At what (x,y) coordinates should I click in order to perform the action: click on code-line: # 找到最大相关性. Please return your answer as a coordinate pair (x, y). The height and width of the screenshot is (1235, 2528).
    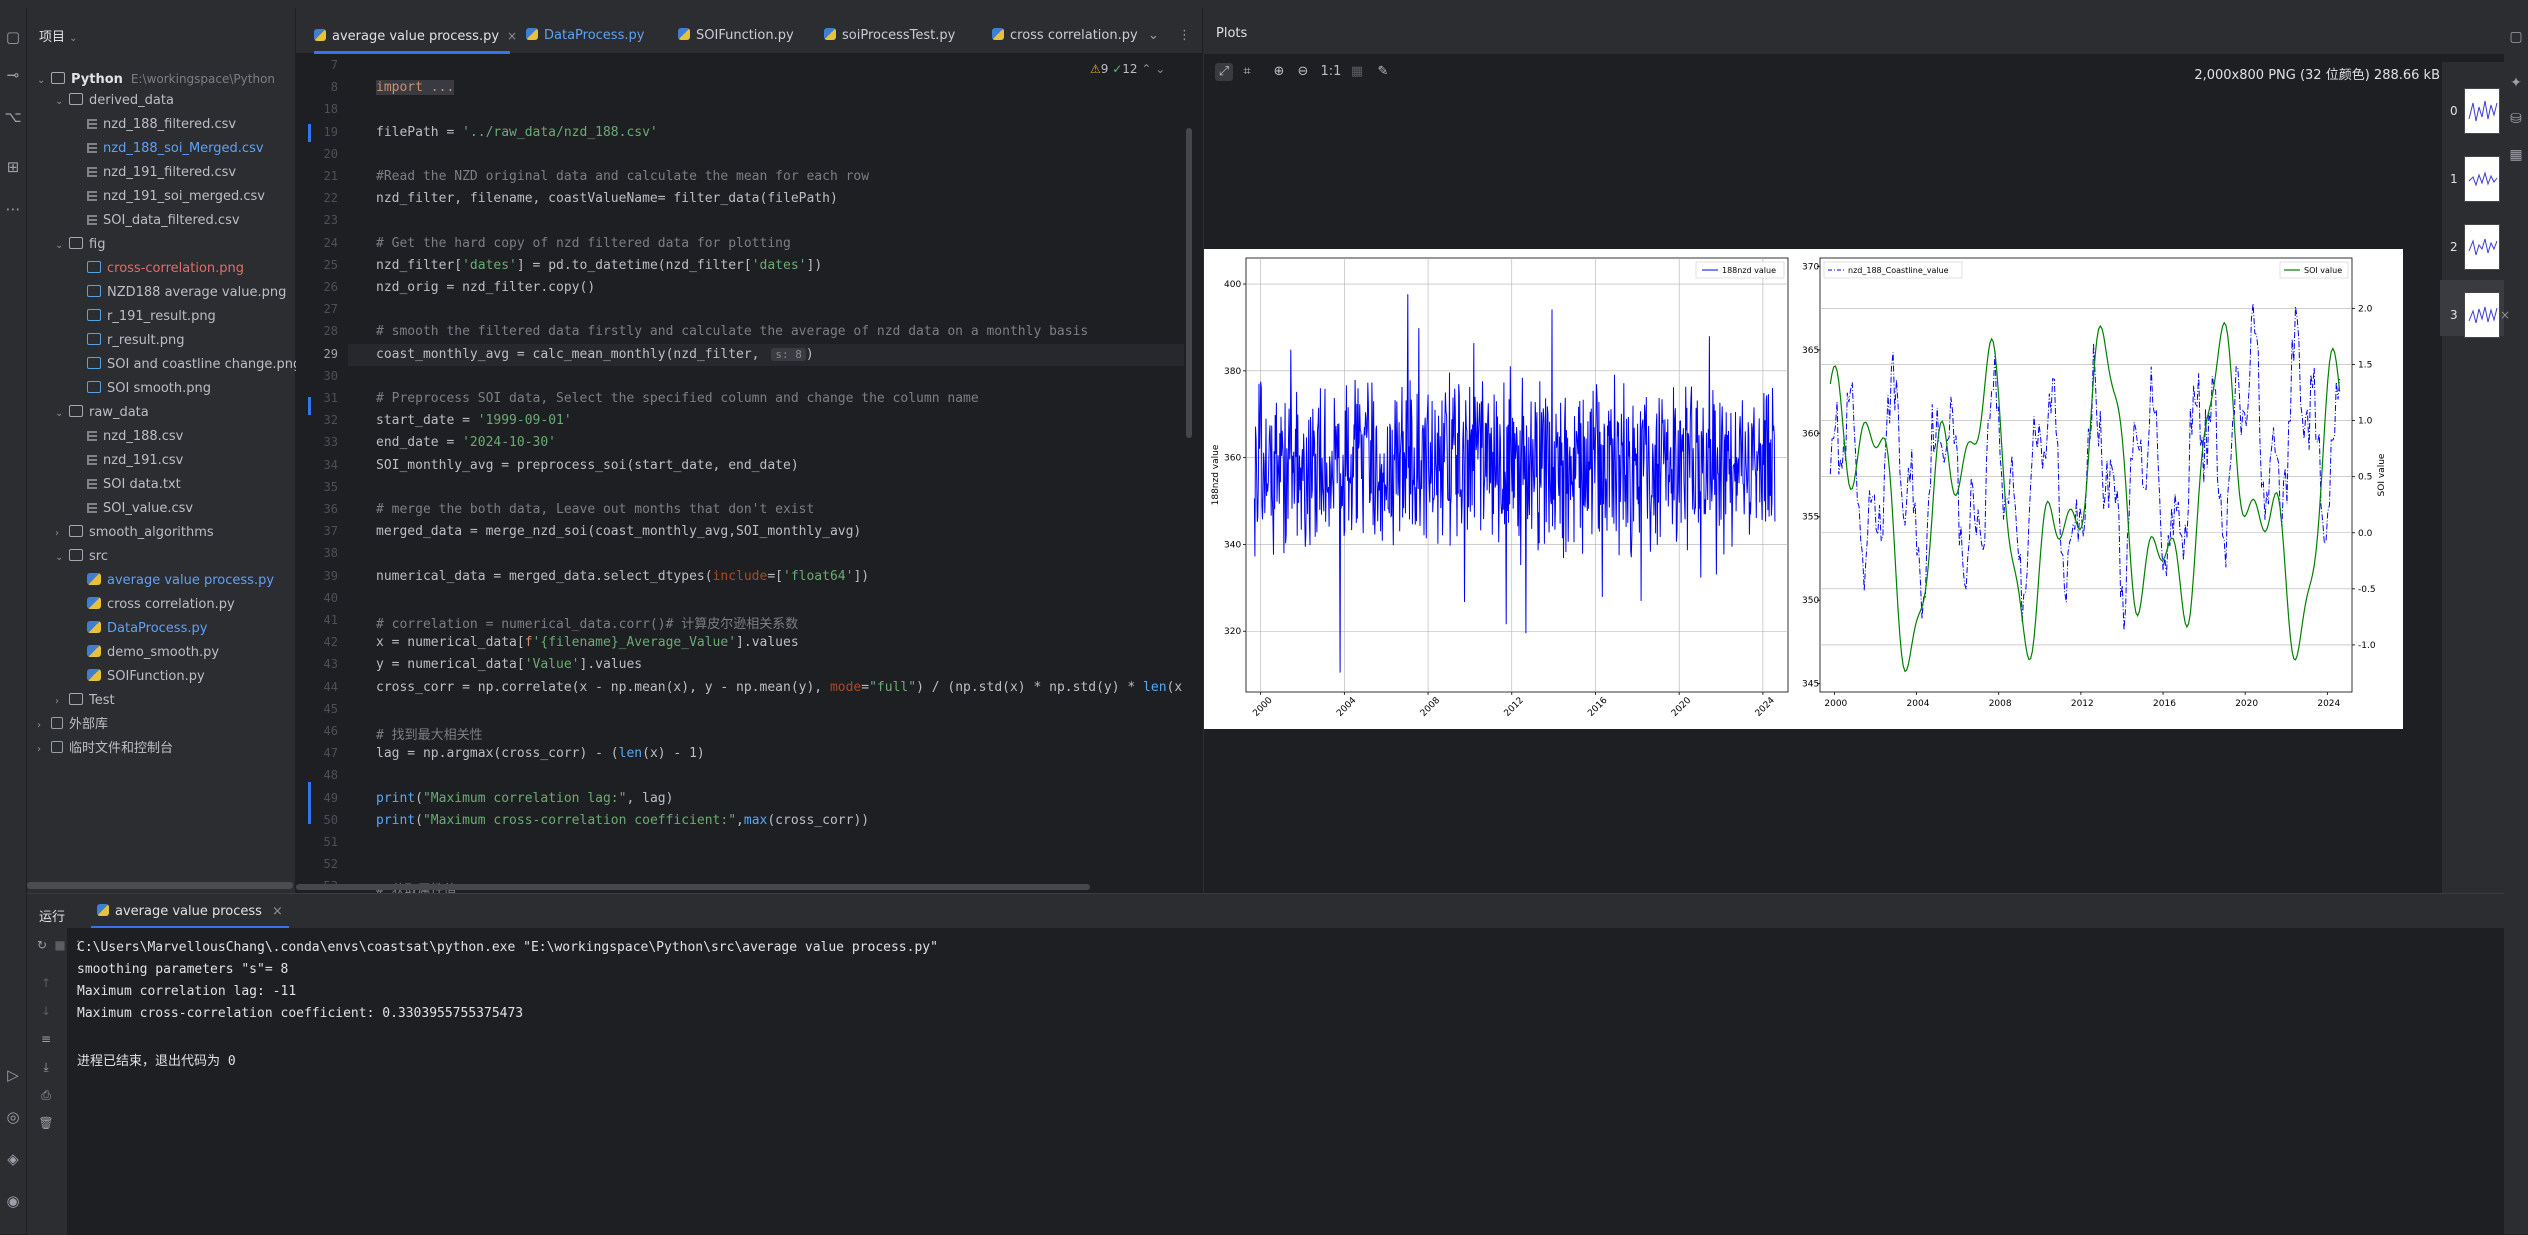
    Looking at the image, I should click on (429, 733).